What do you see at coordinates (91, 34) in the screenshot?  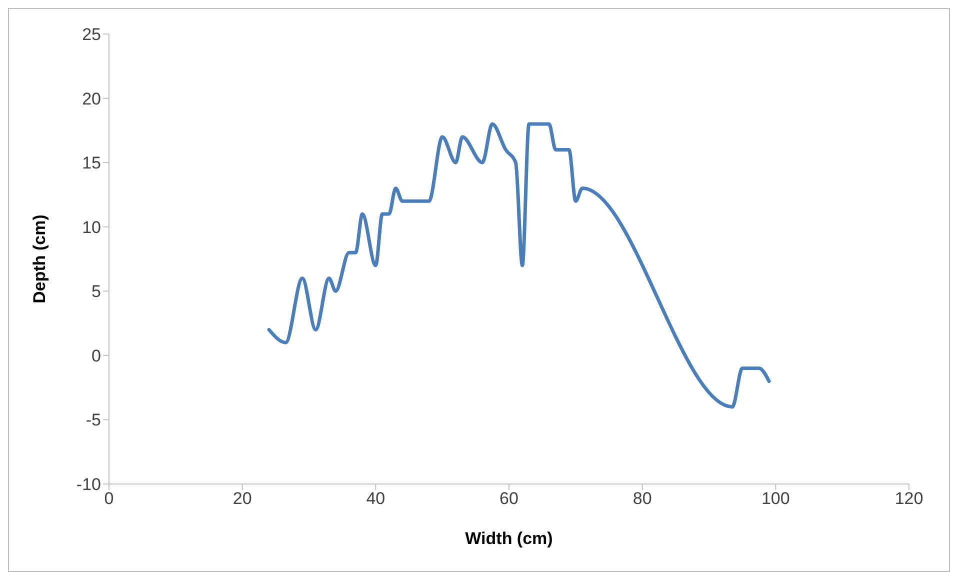 I see `y-tick-label: 25` at bounding box center [91, 34].